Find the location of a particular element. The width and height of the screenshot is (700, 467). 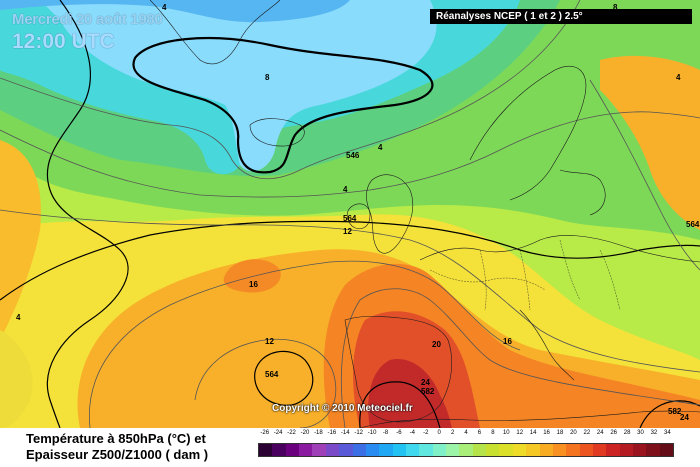

isotherm-12-low is located at coordinates (265, 383).